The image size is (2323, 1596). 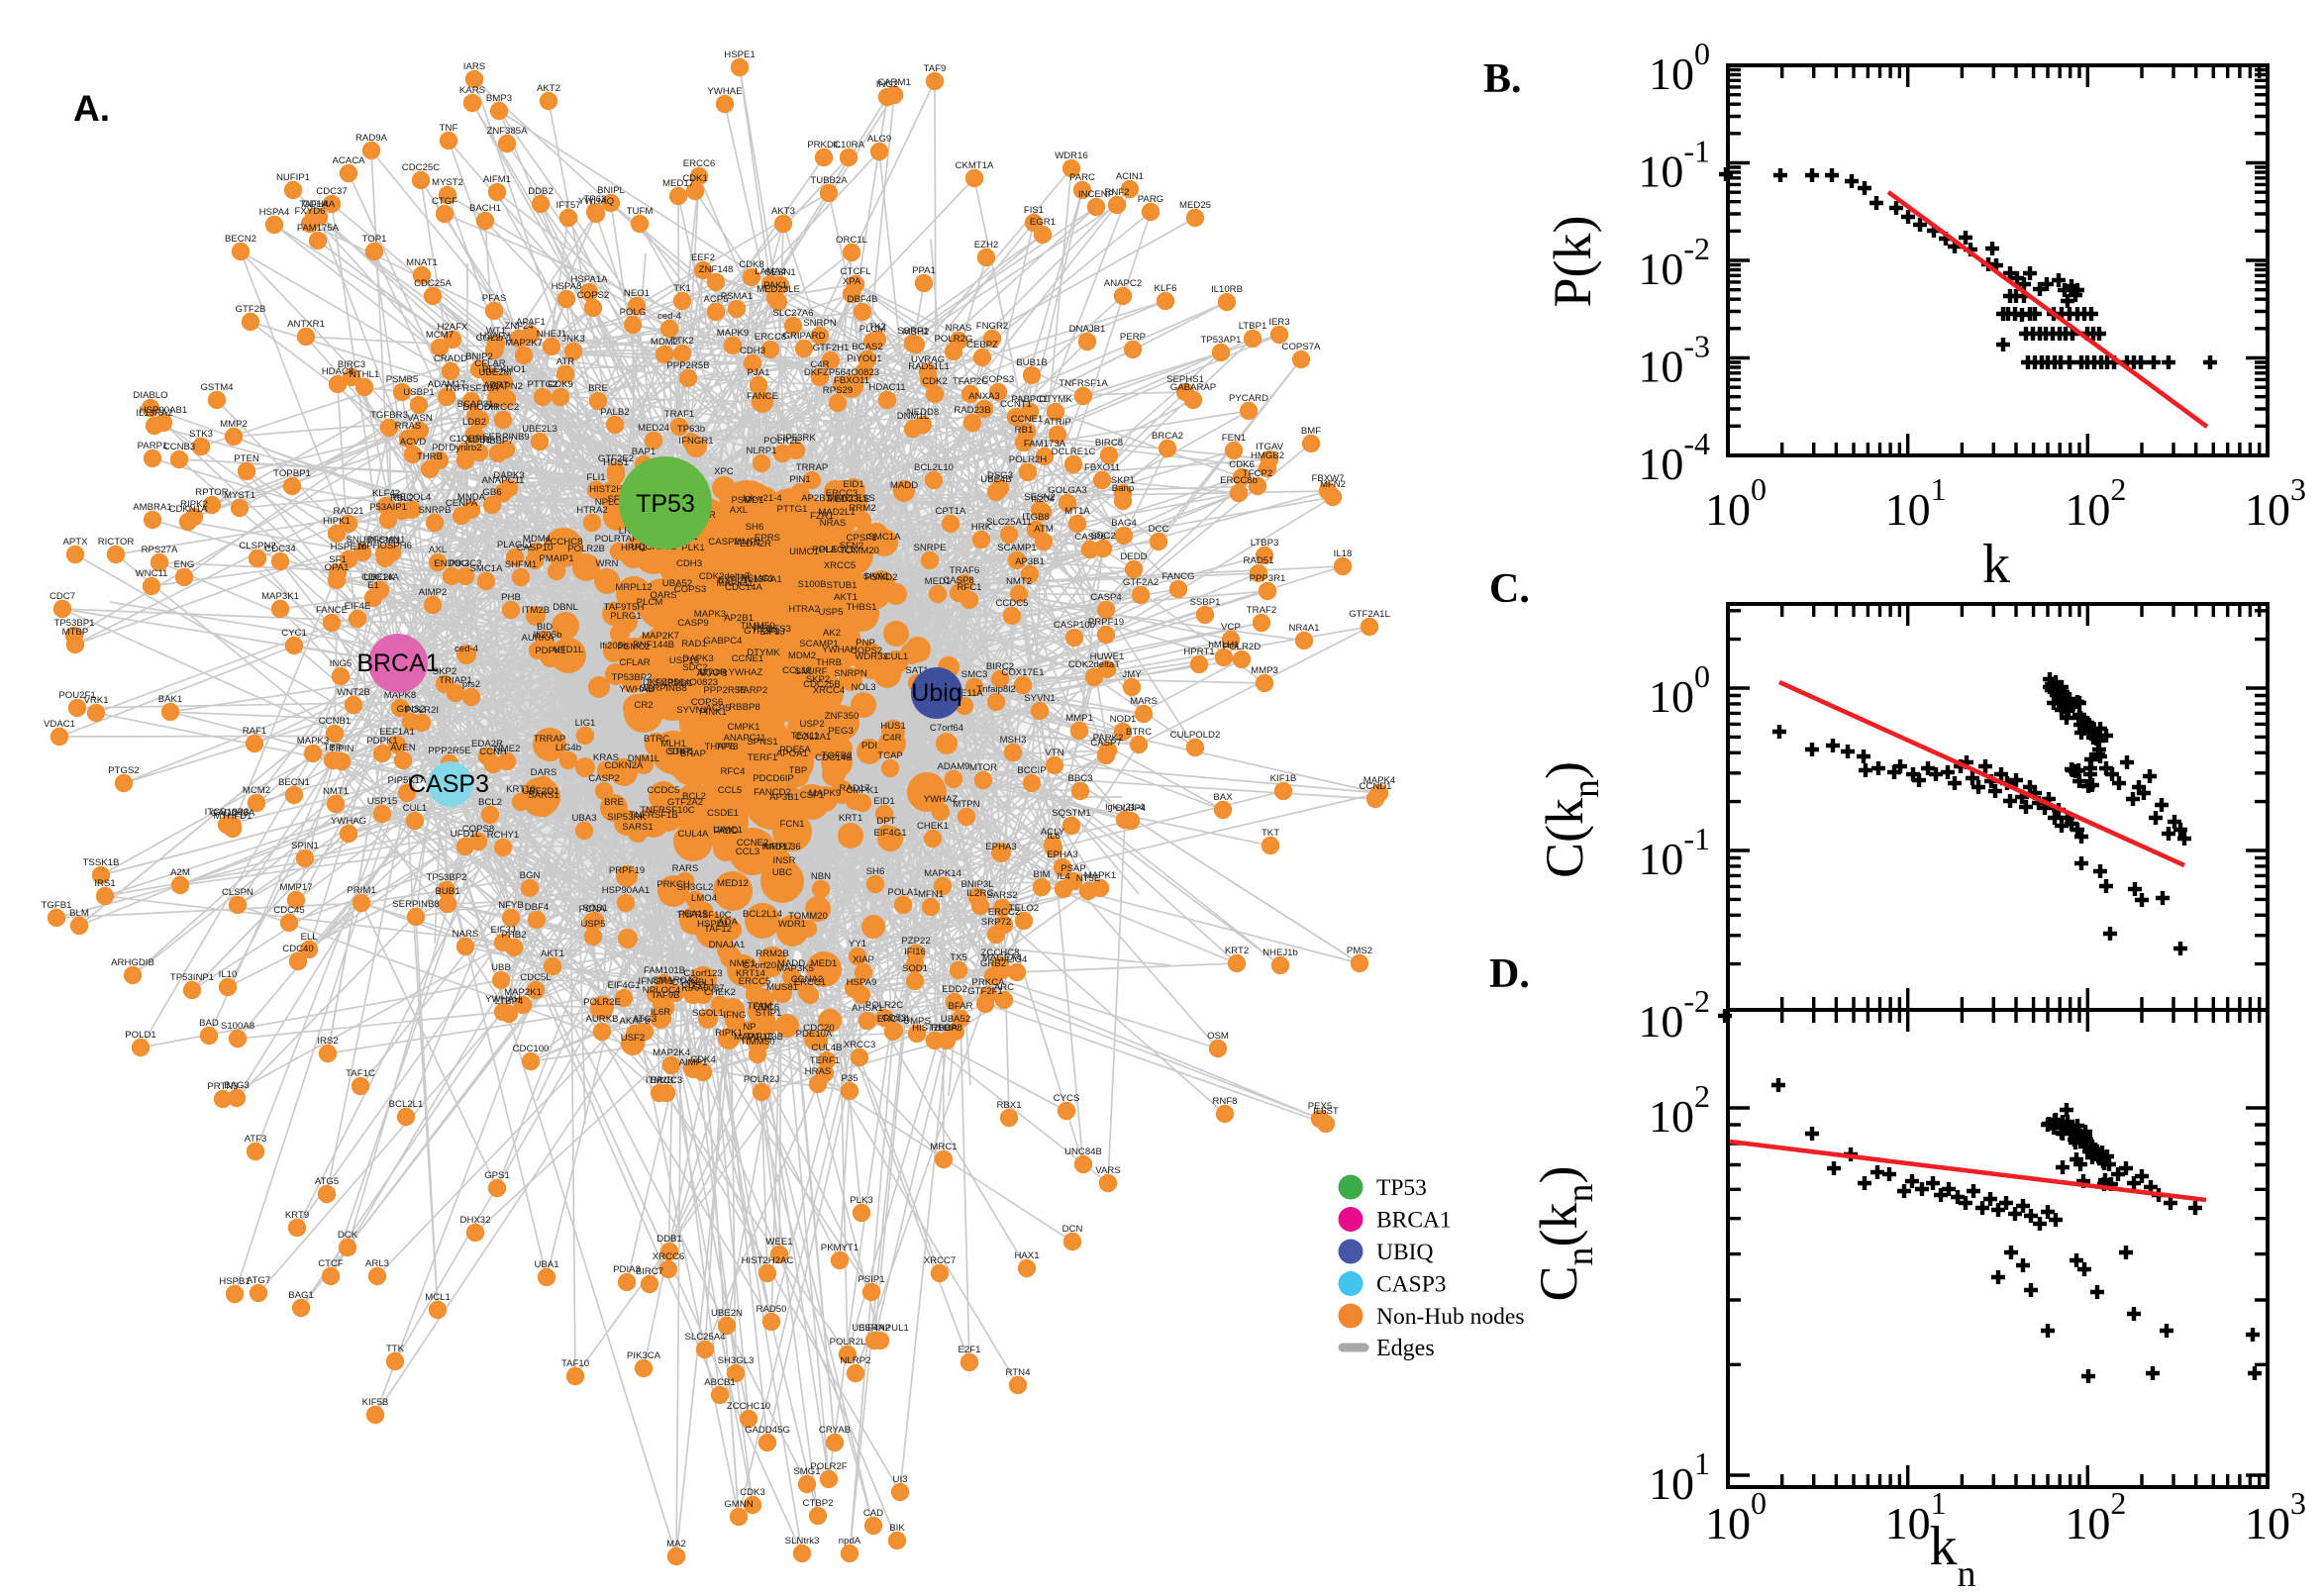 I want to click on svg-text: CTGF, so click(x=444, y=201).